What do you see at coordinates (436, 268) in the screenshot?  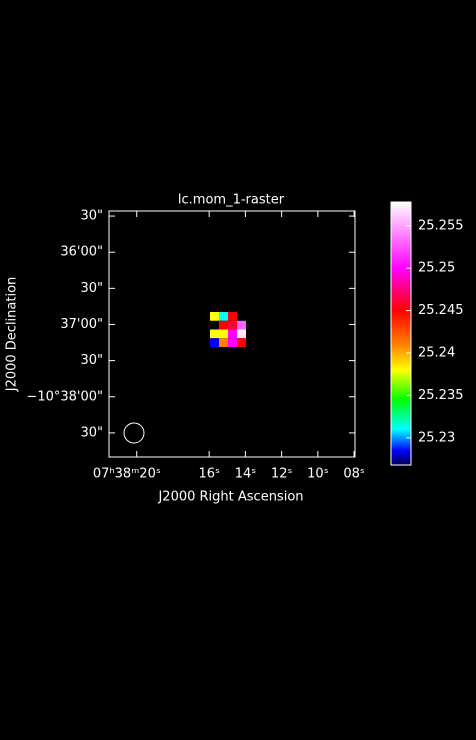 I see `colorbar-tick-label: 25.25` at bounding box center [436, 268].